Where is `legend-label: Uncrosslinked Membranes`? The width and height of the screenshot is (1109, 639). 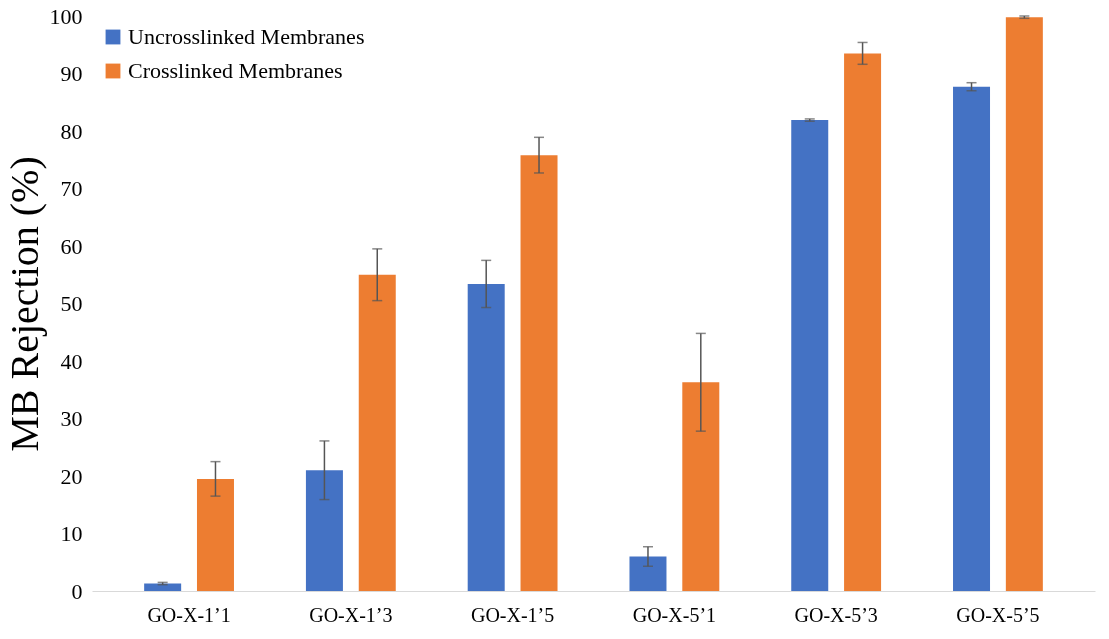
legend-label: Uncrosslinked Membranes is located at coordinates (246, 36).